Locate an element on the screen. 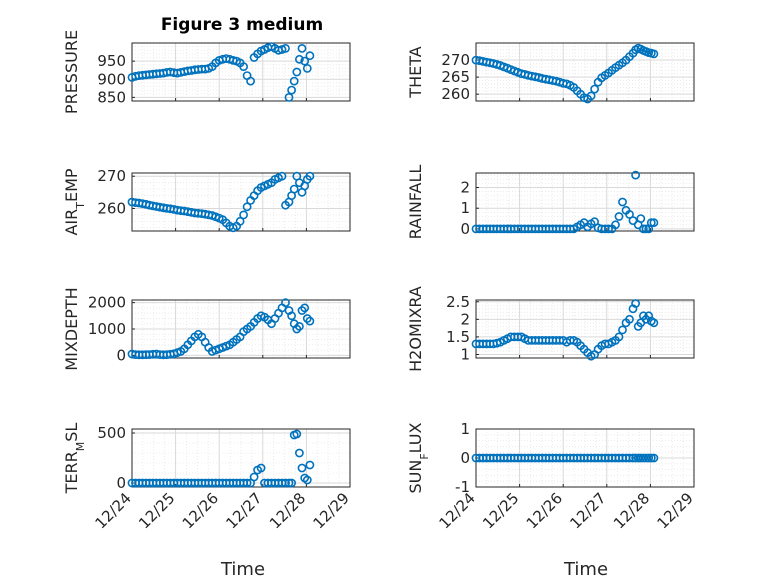  y-axis-label: SUNFLUX is located at coordinates (418, 457).